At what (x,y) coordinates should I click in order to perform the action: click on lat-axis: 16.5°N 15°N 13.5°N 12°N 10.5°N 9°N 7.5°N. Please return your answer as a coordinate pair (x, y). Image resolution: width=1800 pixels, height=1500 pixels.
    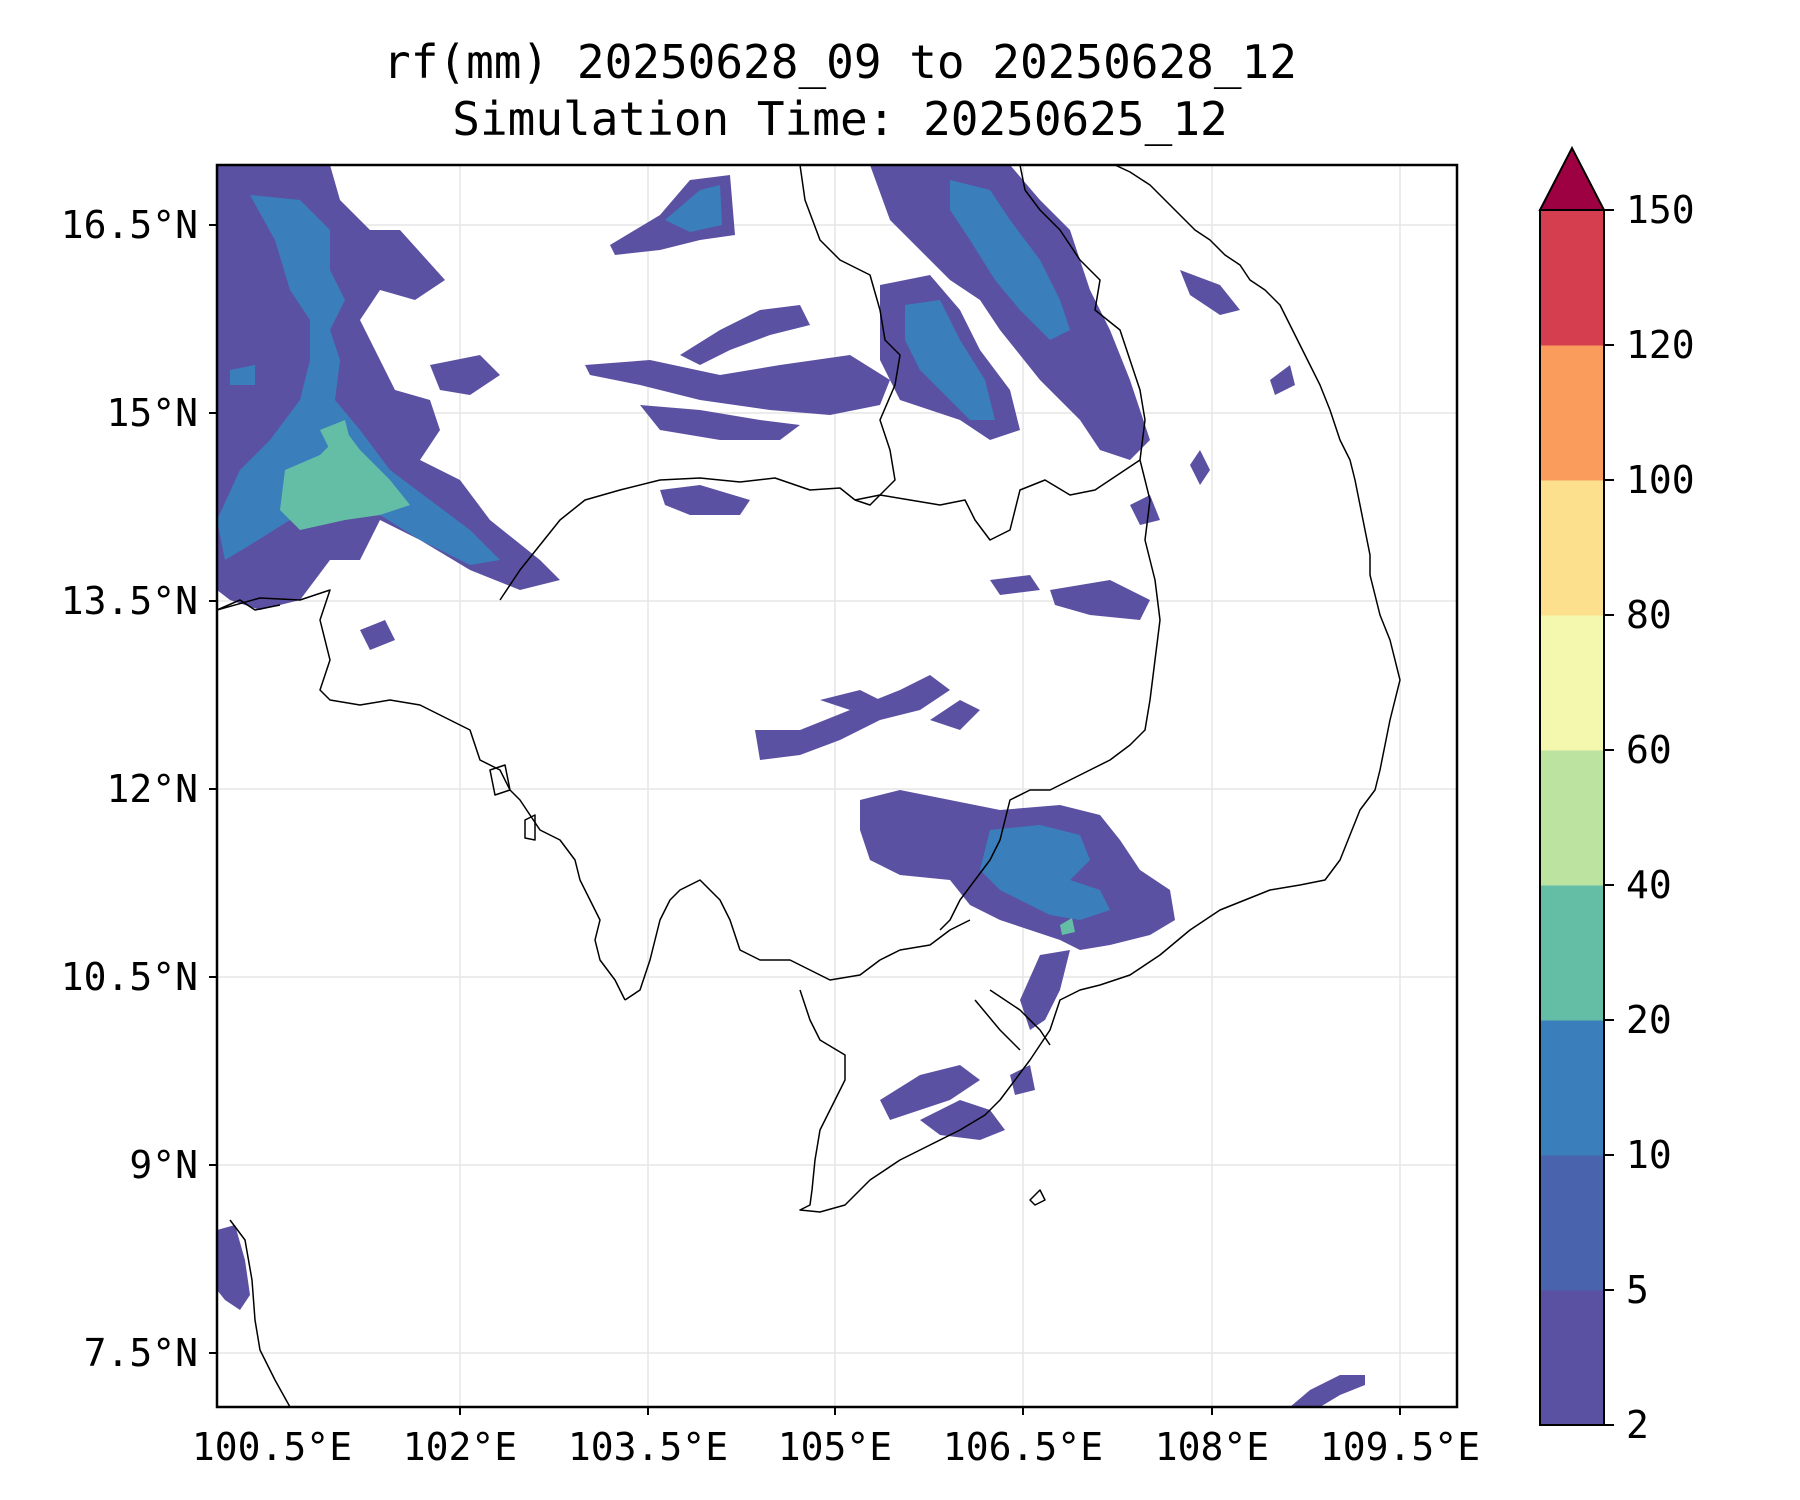
    Looking at the image, I should click on (139, 789).